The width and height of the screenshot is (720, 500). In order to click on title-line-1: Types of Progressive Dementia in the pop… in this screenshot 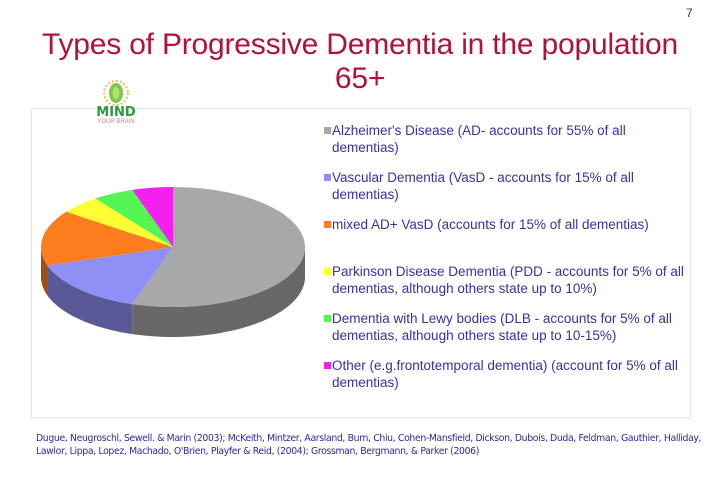, I will do `click(360, 44)`.